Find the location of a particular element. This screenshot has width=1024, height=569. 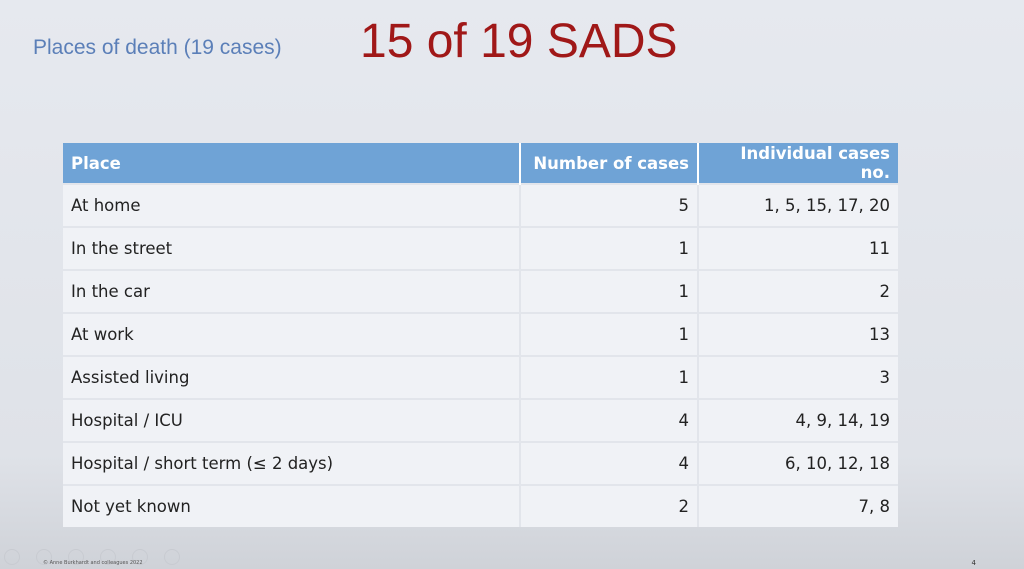

cell-cases: 1, 5, 15, 17, 20 is located at coordinates (798, 205).